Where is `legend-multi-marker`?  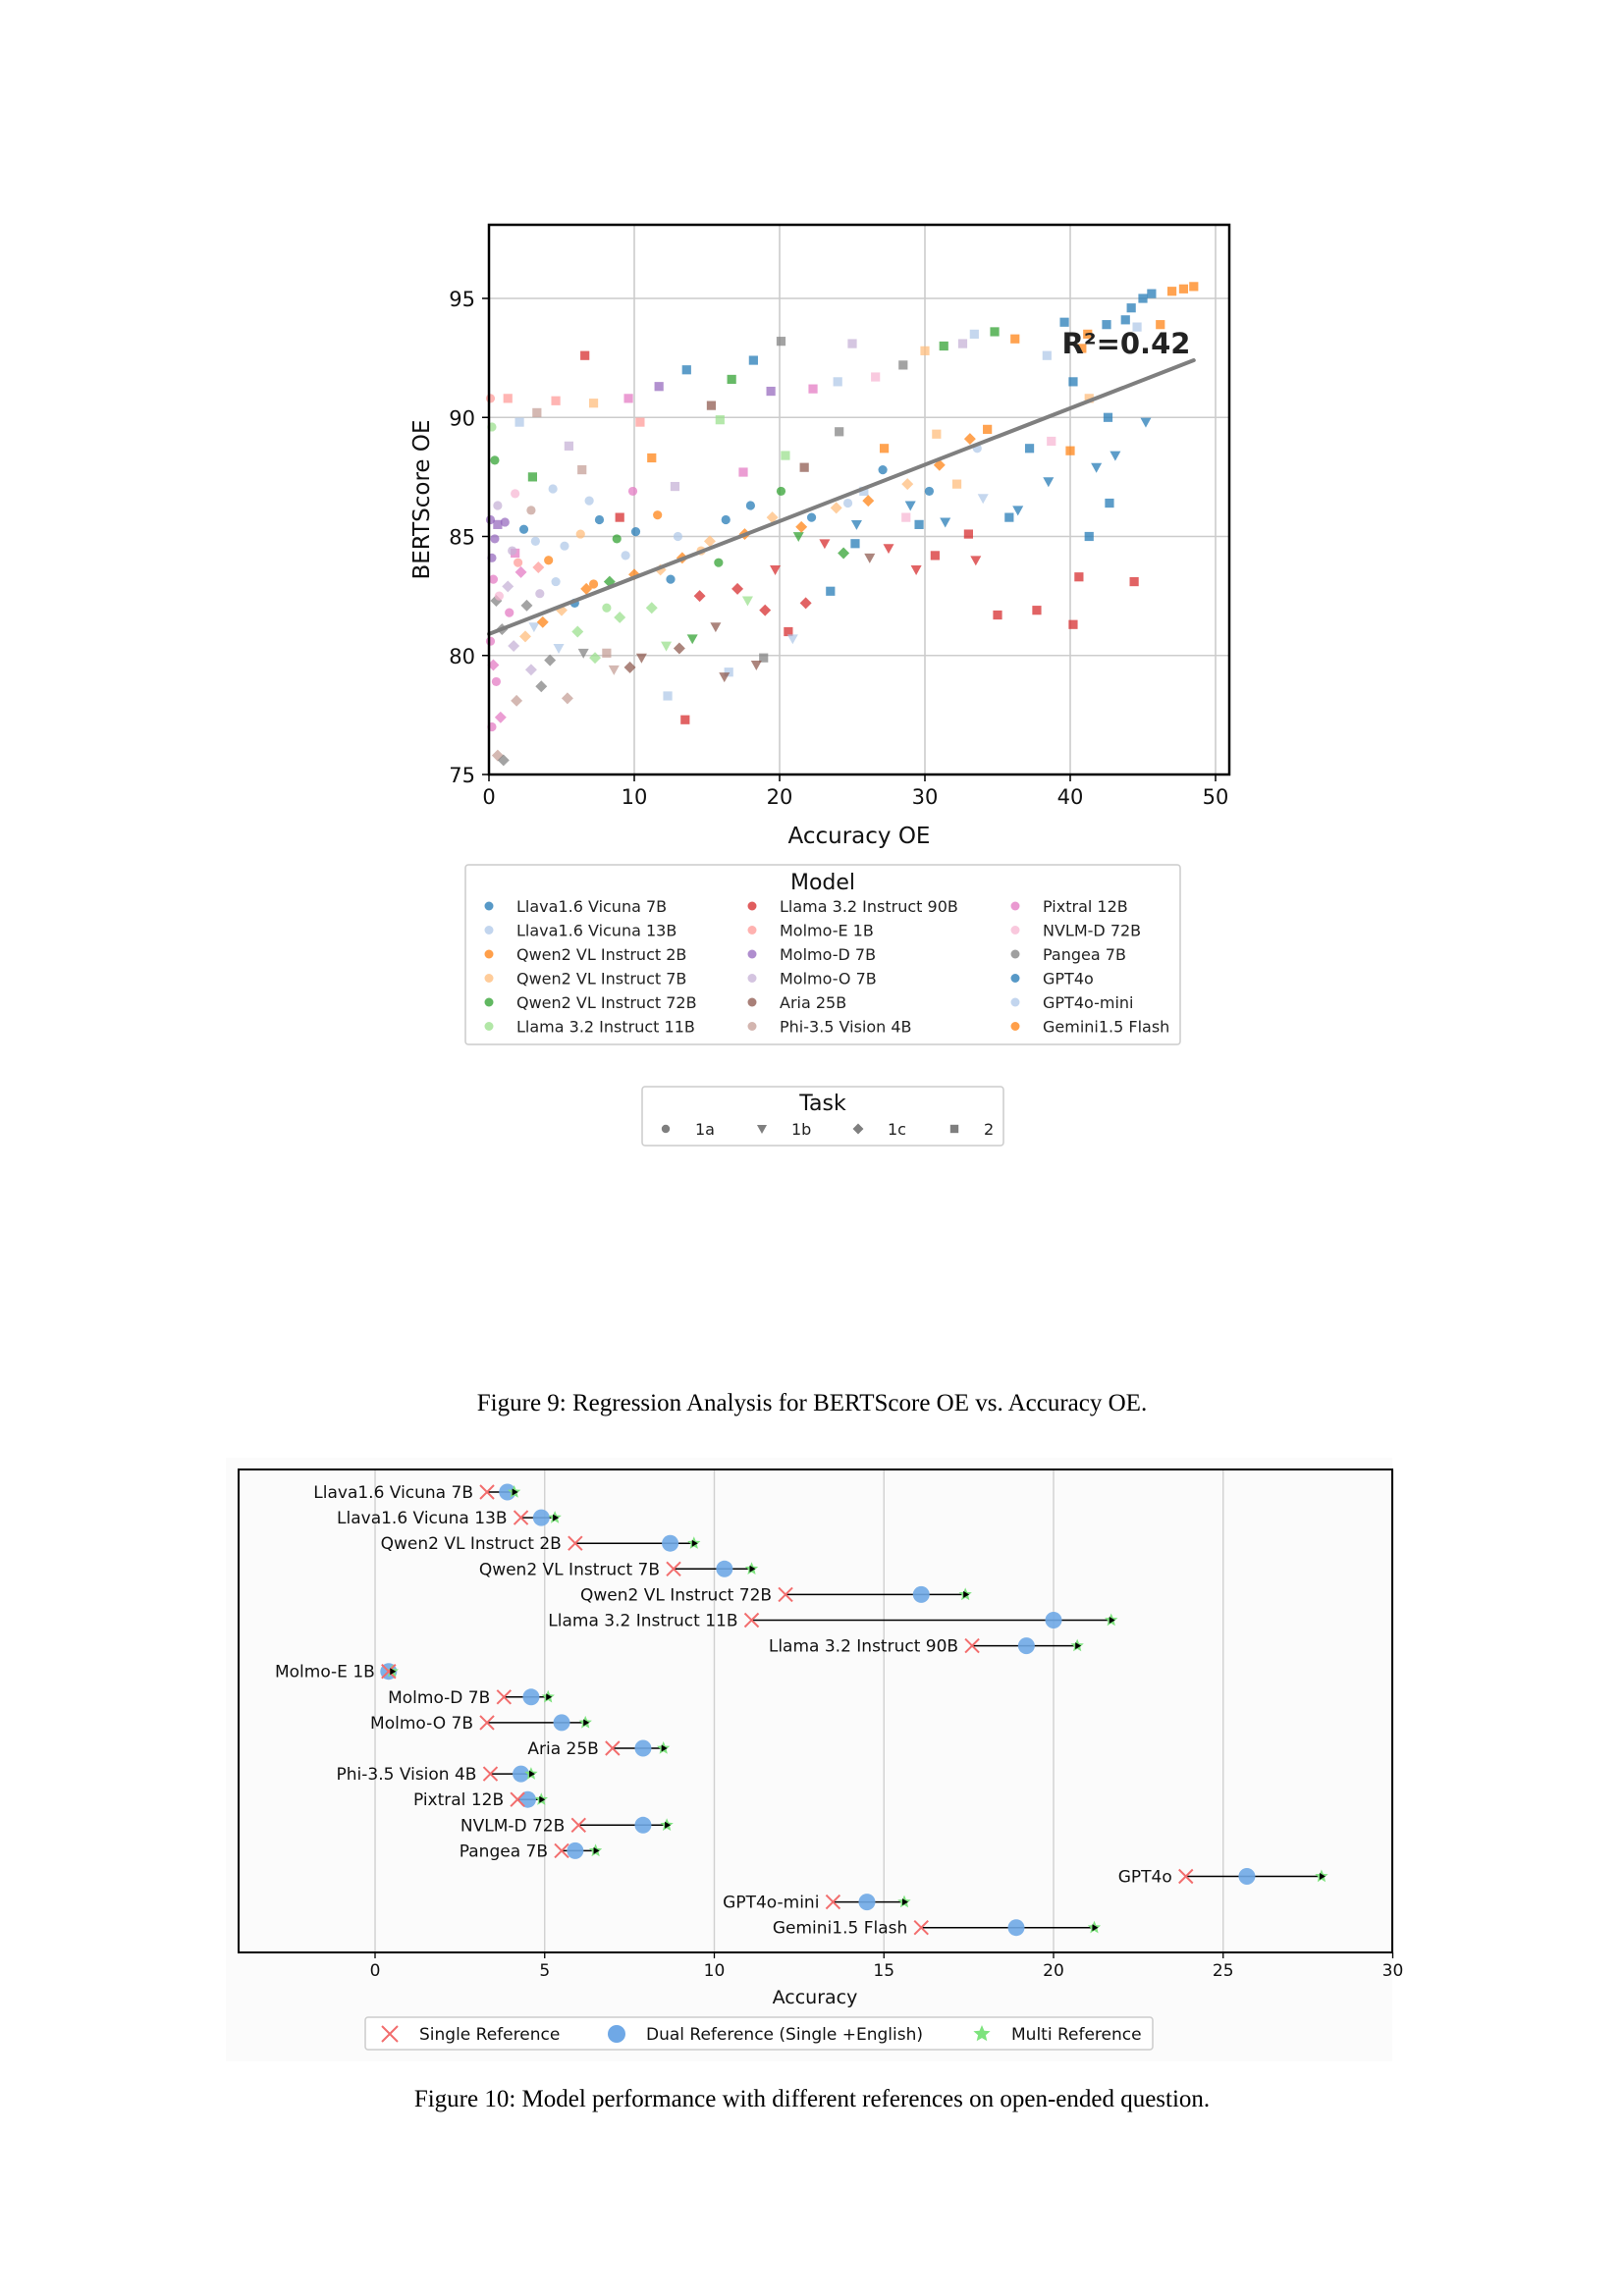 legend-multi-marker is located at coordinates (982, 2034).